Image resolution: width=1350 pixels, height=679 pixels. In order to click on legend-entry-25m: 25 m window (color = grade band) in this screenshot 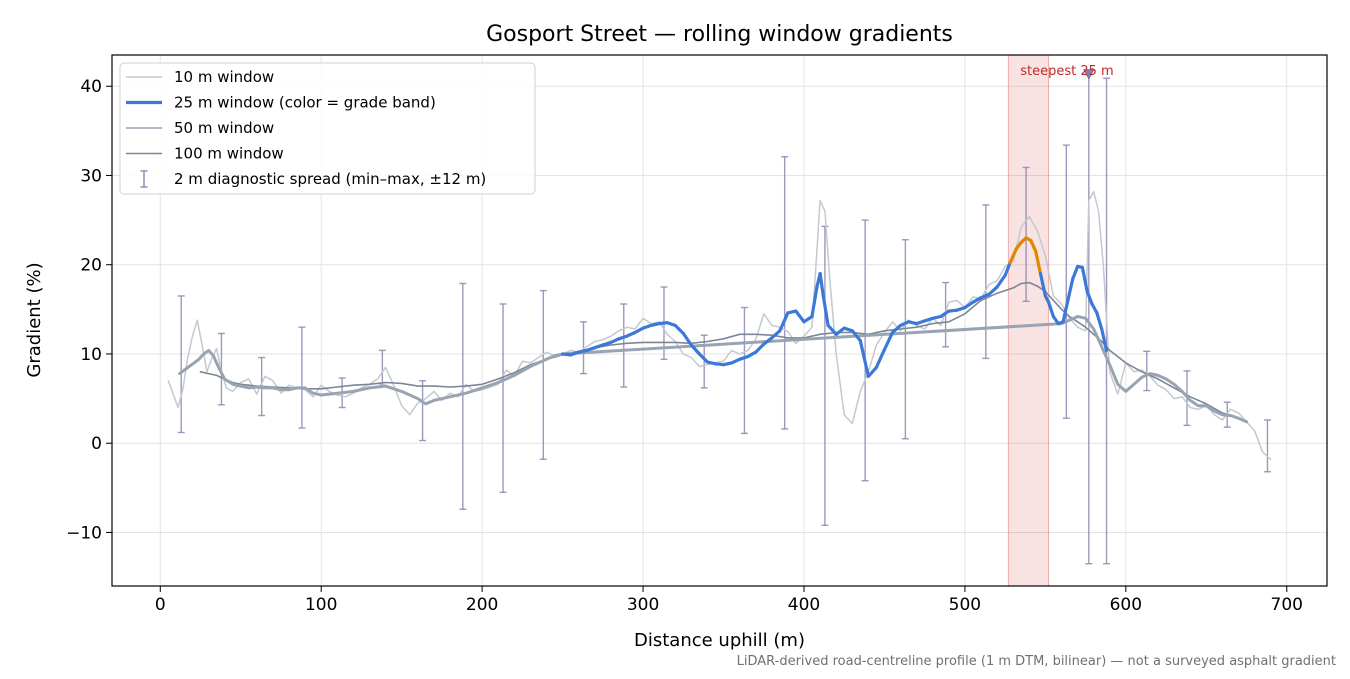, I will do `click(281, 103)`.